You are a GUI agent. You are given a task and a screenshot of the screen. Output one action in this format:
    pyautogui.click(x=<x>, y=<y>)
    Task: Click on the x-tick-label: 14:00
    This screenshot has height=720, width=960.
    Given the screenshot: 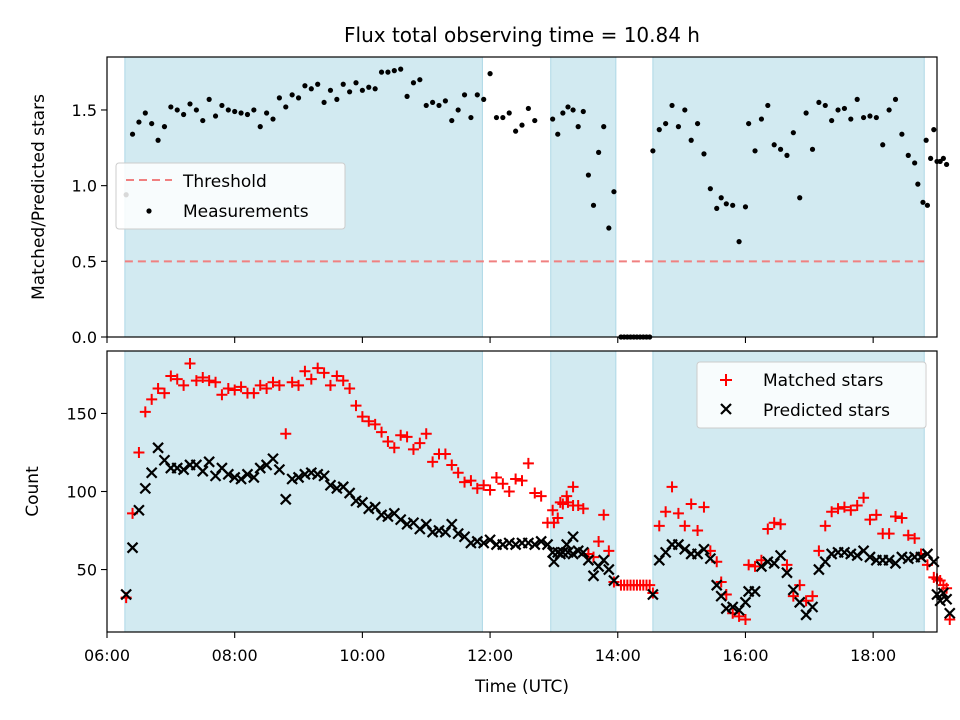 What is the action you would take?
    pyautogui.click(x=618, y=655)
    